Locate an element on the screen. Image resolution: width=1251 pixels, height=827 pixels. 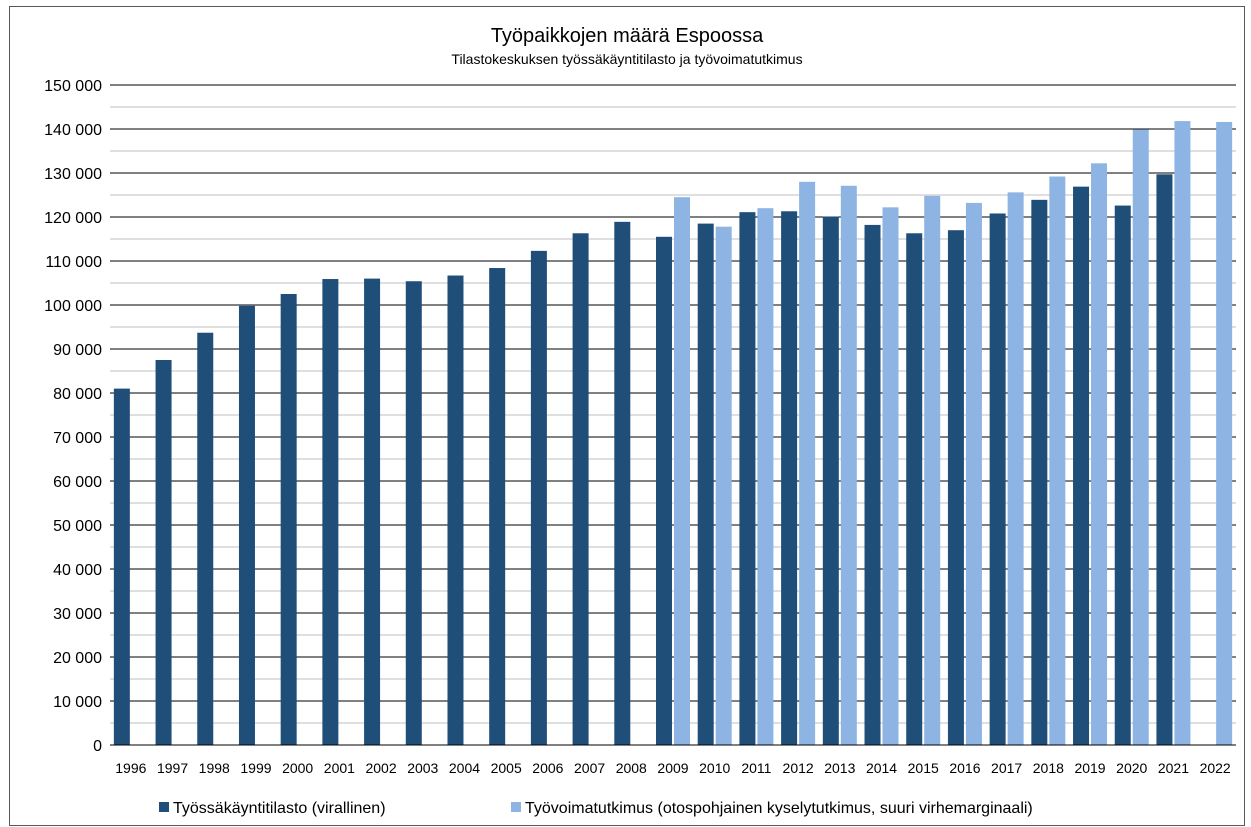
bar-tyovoimatutkimus-2010 is located at coordinates (723, 485).